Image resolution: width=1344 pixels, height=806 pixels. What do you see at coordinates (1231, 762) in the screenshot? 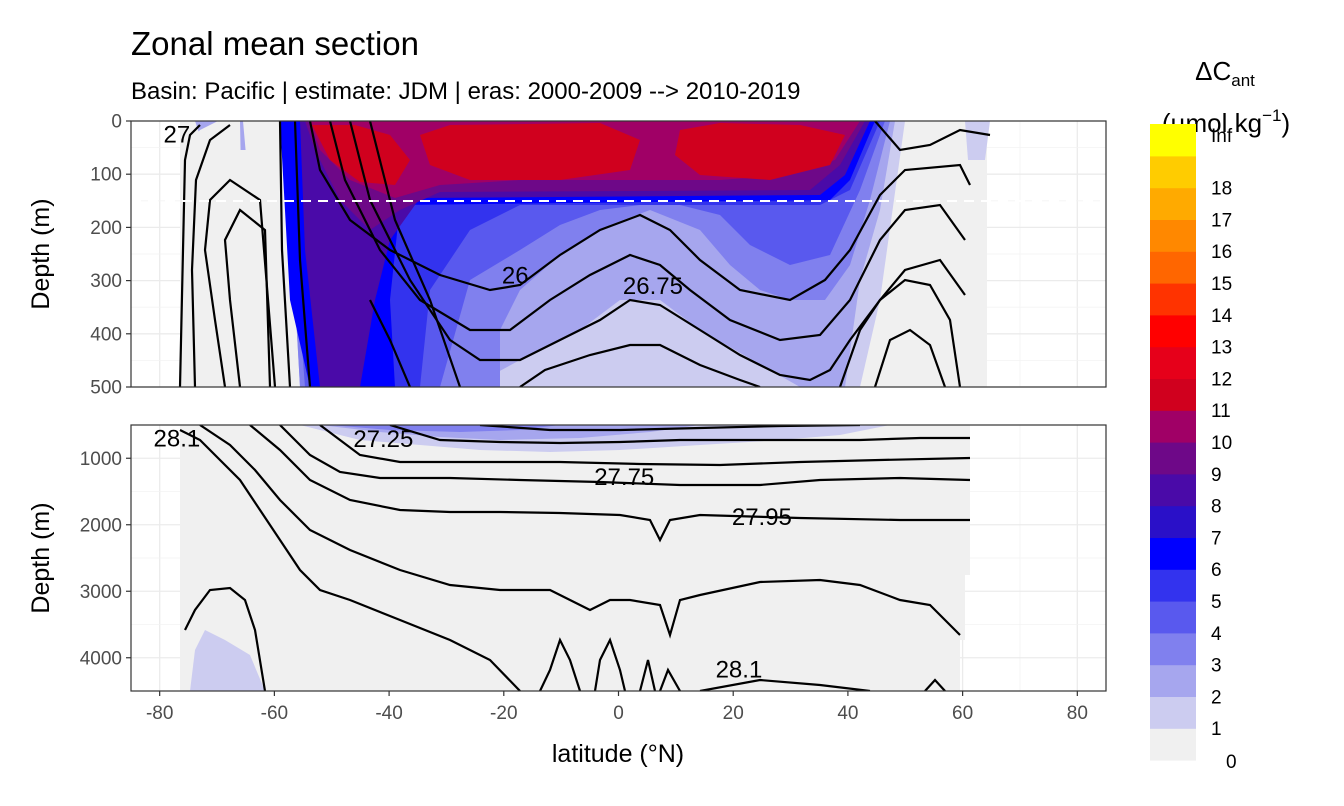
I see `legend-label: 0` at bounding box center [1231, 762].